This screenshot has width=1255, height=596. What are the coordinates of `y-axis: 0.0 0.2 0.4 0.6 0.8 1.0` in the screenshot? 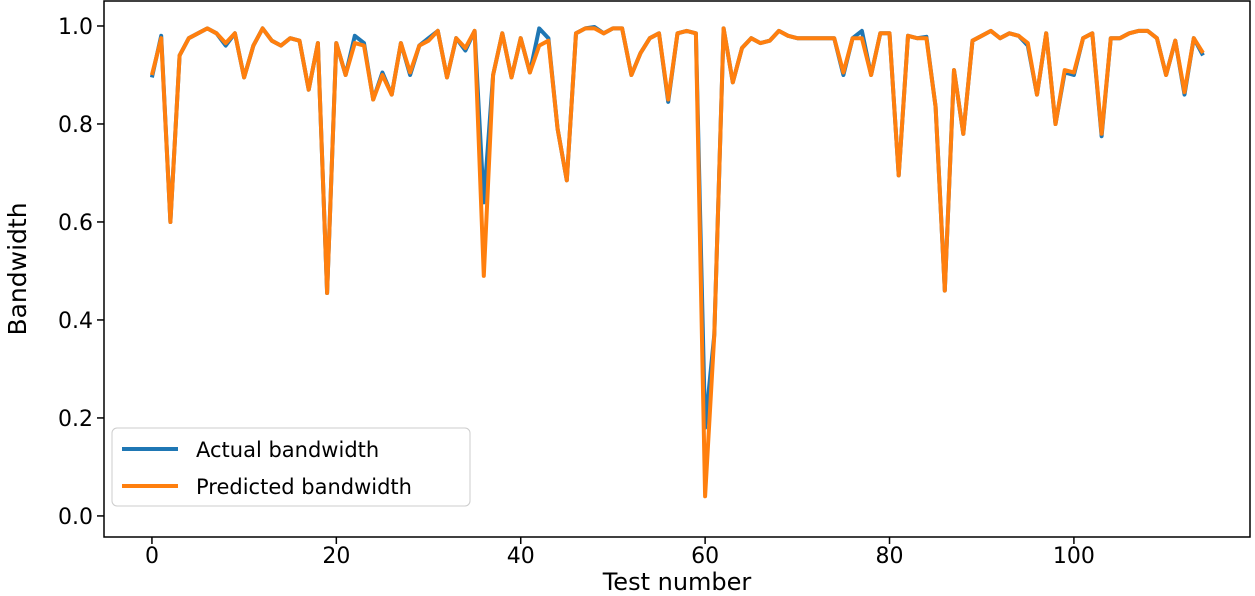 It's located at (81, 272).